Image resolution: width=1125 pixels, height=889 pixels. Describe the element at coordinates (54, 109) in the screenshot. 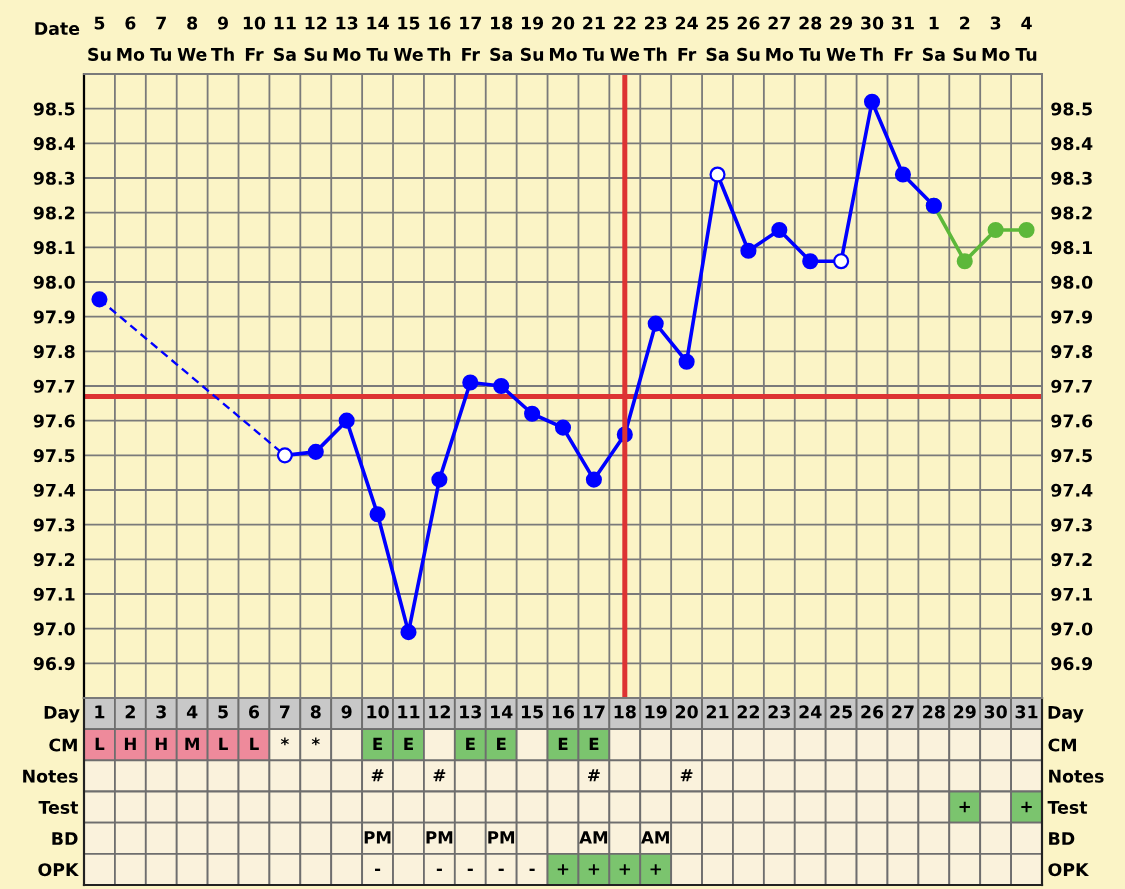

I see `y-tick-label: 98.5` at that location.